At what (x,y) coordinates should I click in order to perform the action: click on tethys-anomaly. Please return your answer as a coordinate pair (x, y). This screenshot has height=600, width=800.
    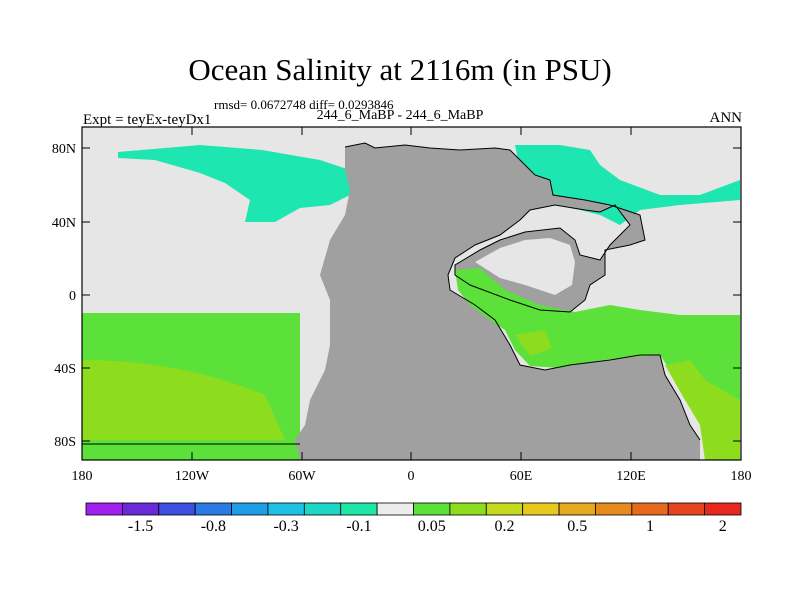
    Looking at the image, I should click on (597, 364).